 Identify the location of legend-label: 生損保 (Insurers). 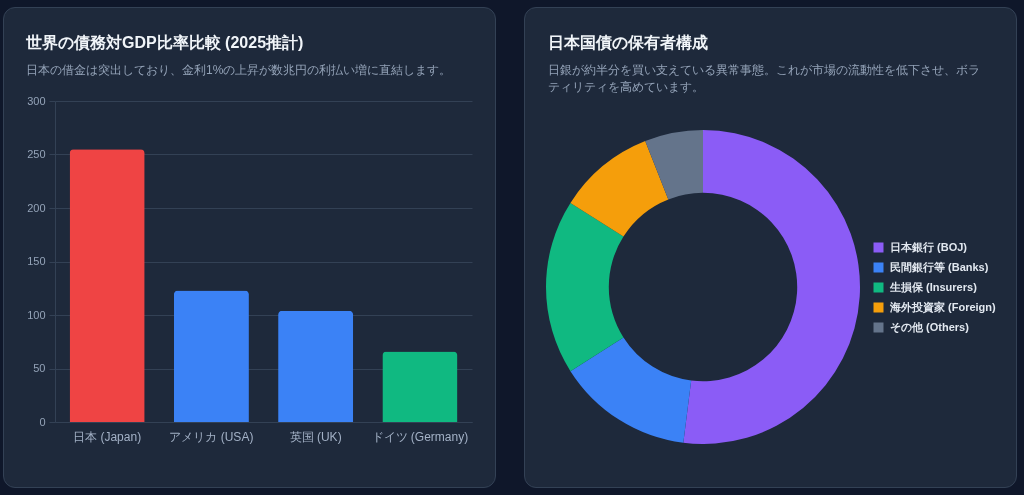
(933, 287).